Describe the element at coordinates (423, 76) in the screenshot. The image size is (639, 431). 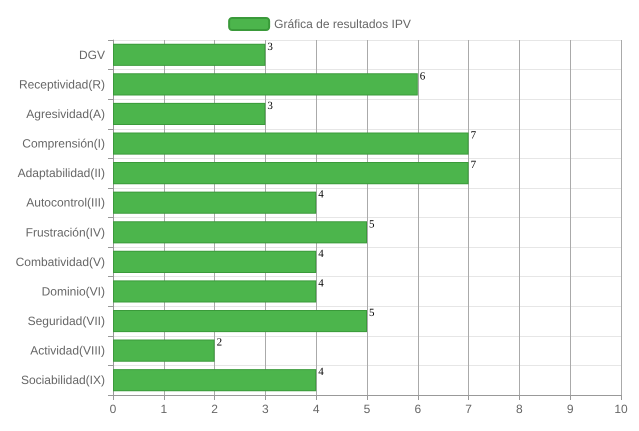
I see `data-label: 6` at that location.